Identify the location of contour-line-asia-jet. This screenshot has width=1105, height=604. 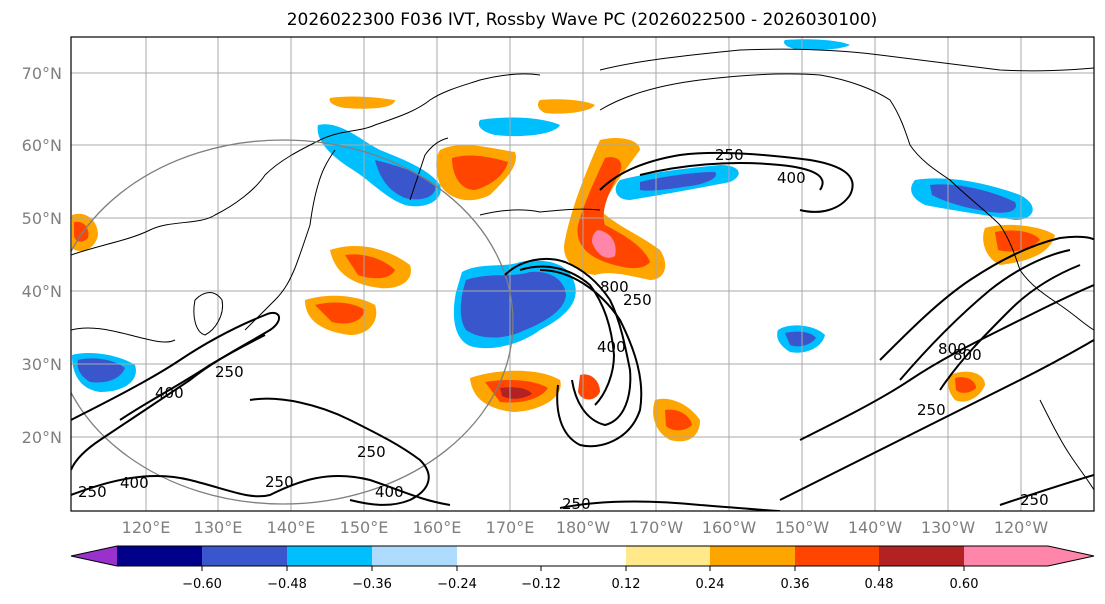
(175, 391).